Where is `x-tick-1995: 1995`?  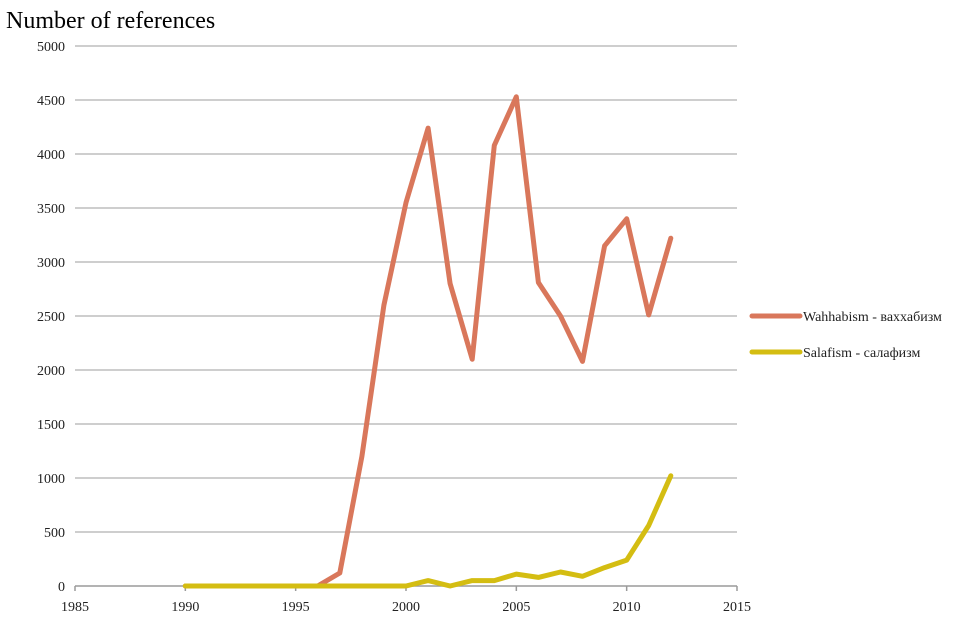 x-tick-1995: 1995 is located at coordinates (296, 607).